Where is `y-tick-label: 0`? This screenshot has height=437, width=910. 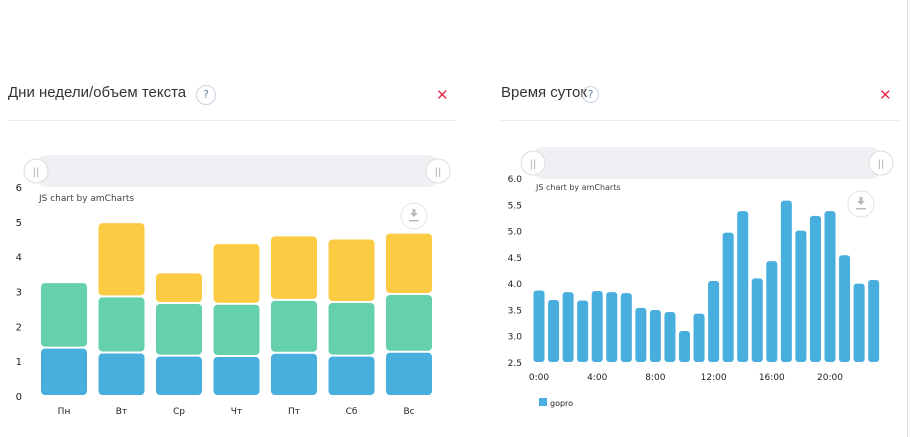
y-tick-label: 0 is located at coordinates (19, 397).